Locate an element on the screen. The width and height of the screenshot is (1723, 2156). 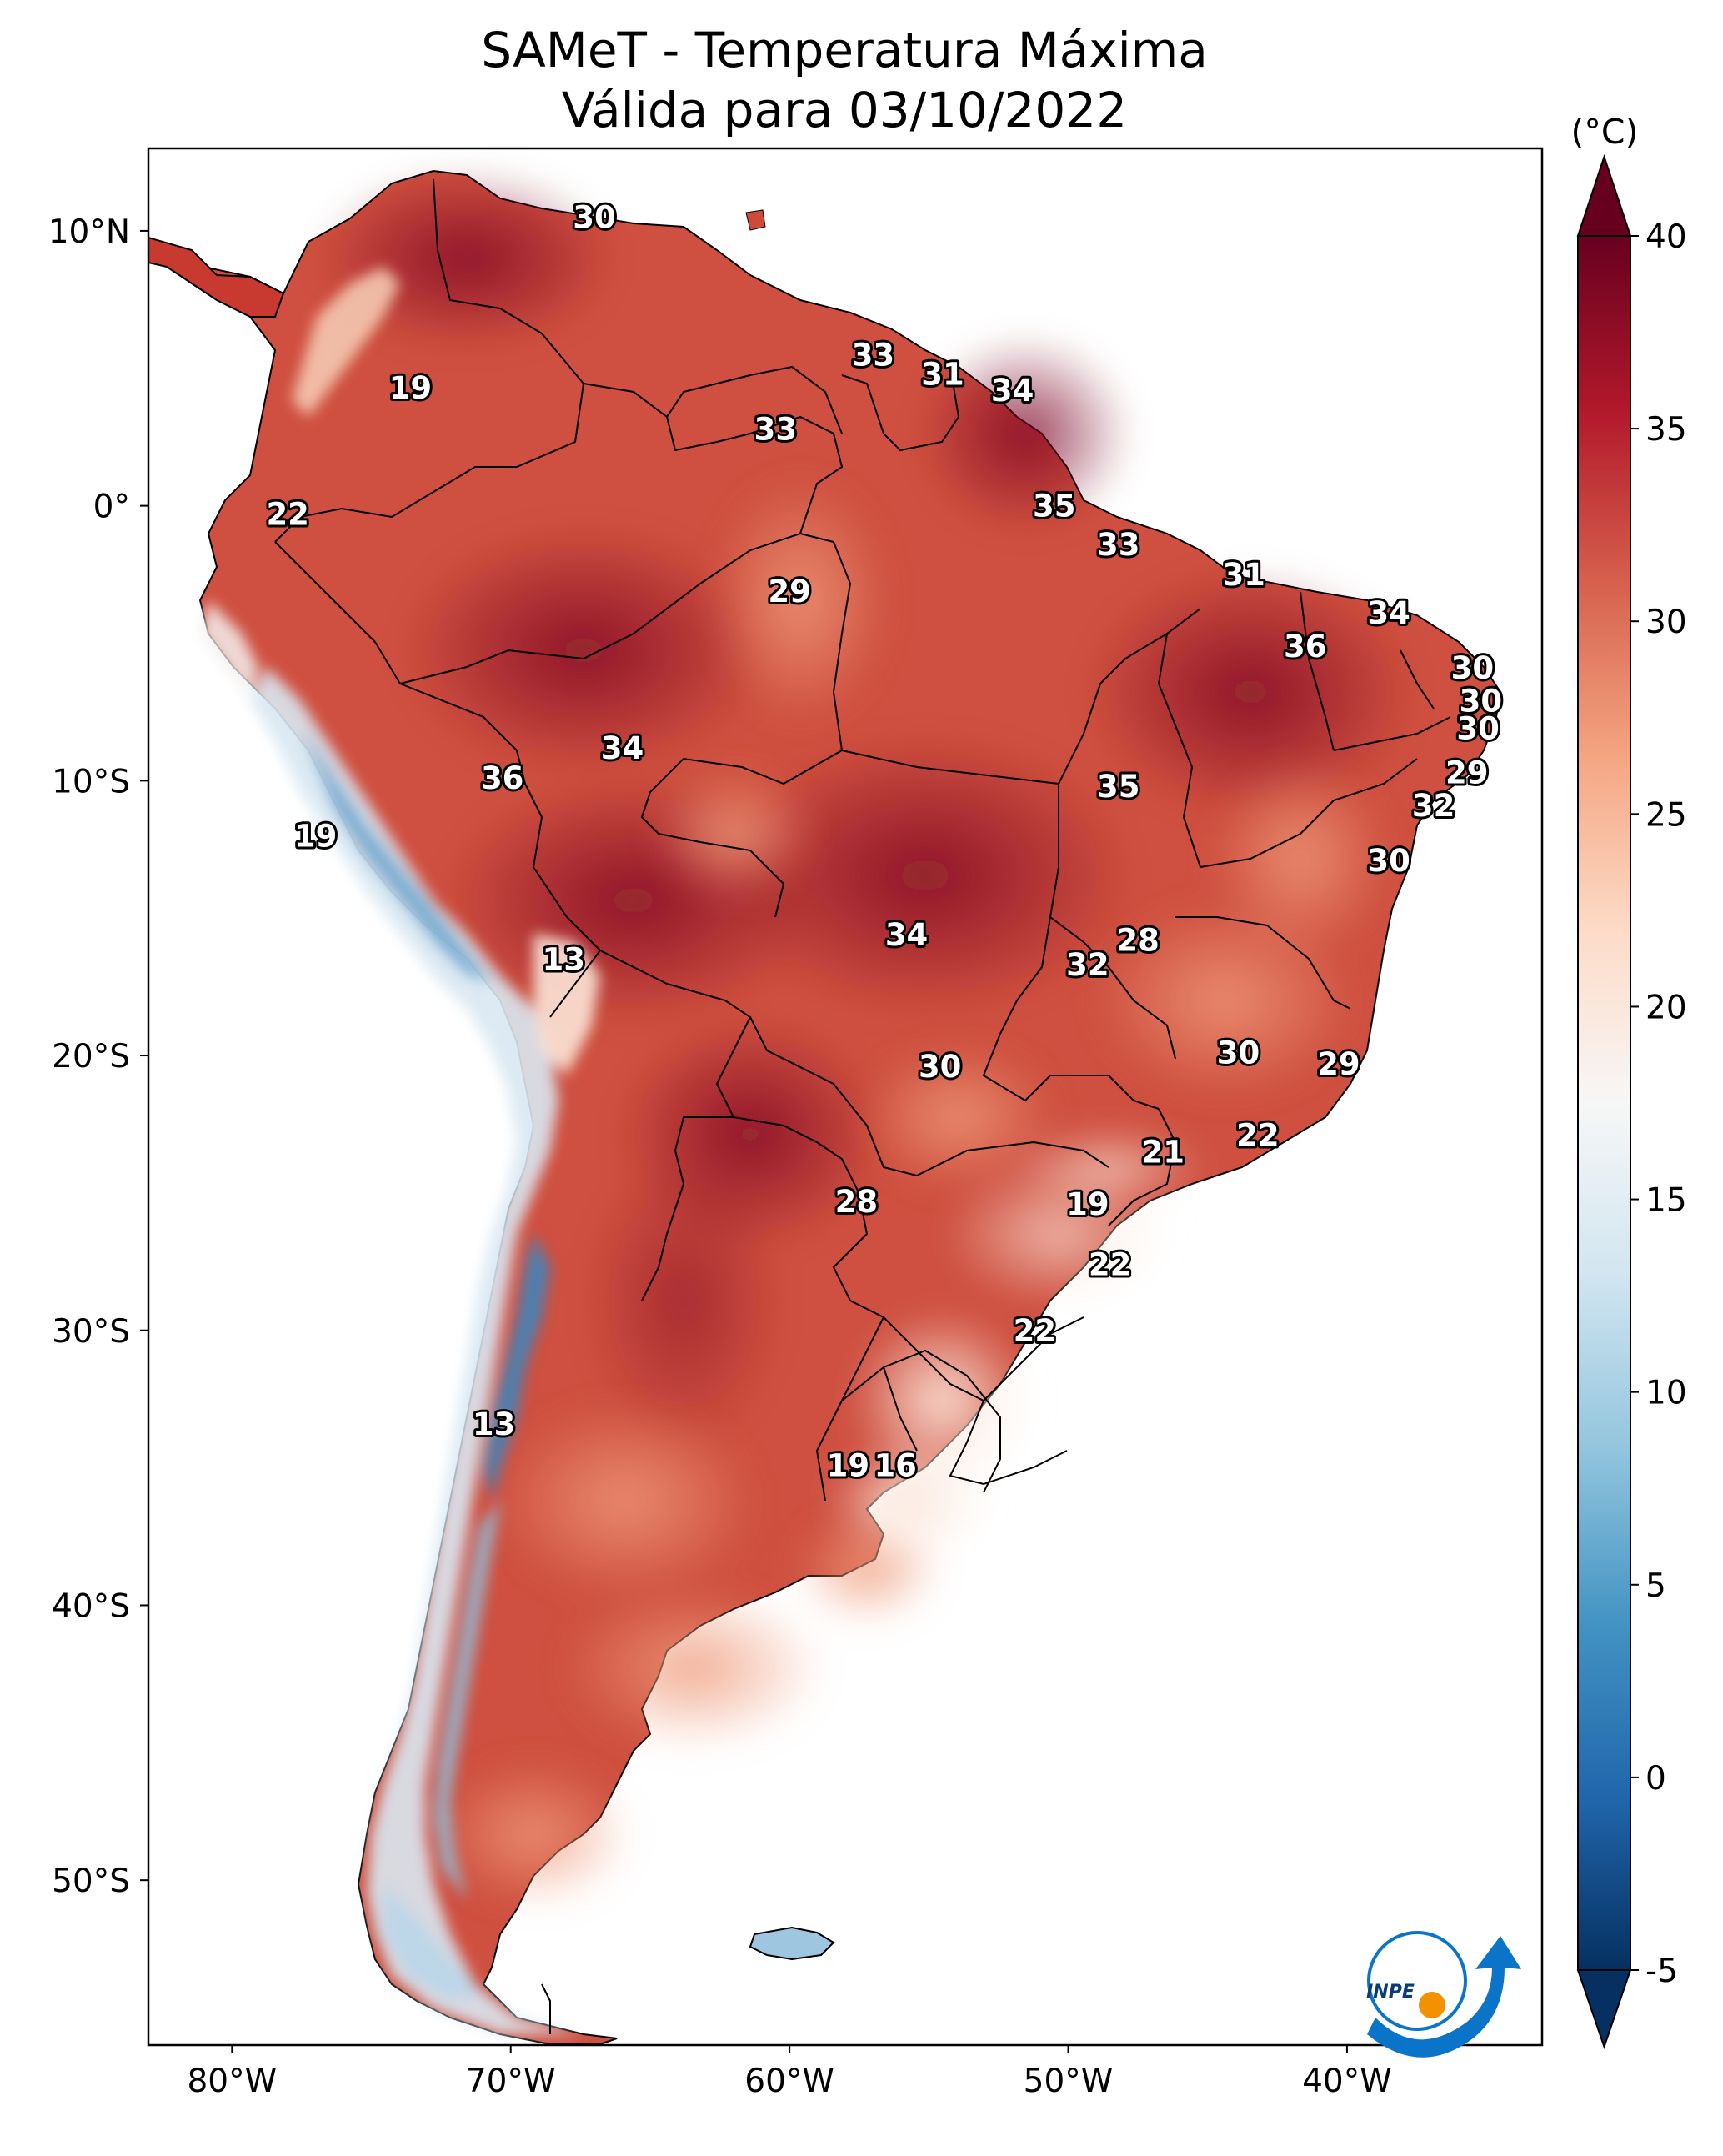
logo-arrow-icon is located at coordinates (1444, 1997).